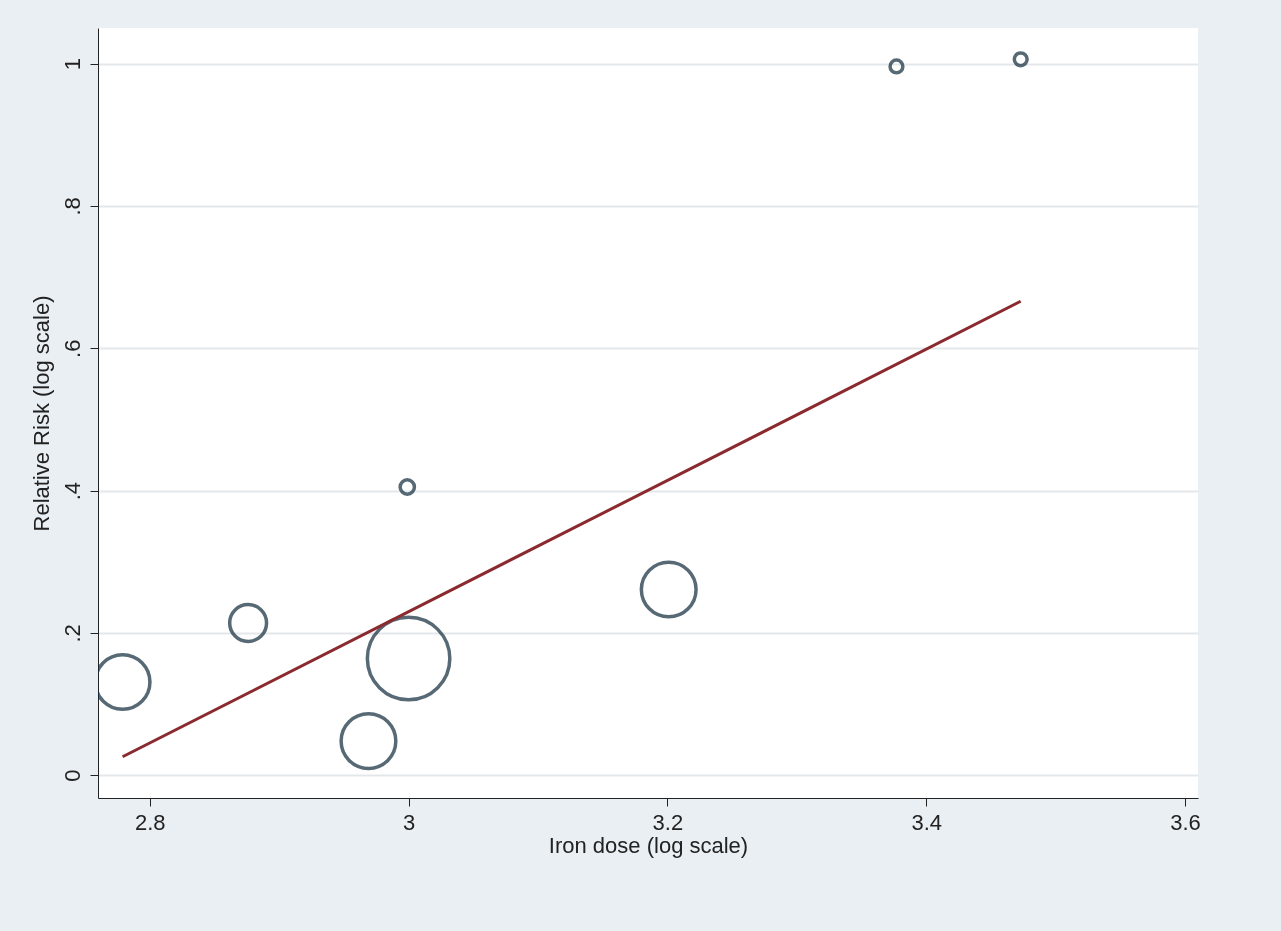 This screenshot has height=931, width=1281. Describe the element at coordinates (668, 822) in the screenshot. I see `x-tick-label: 3.2` at that location.